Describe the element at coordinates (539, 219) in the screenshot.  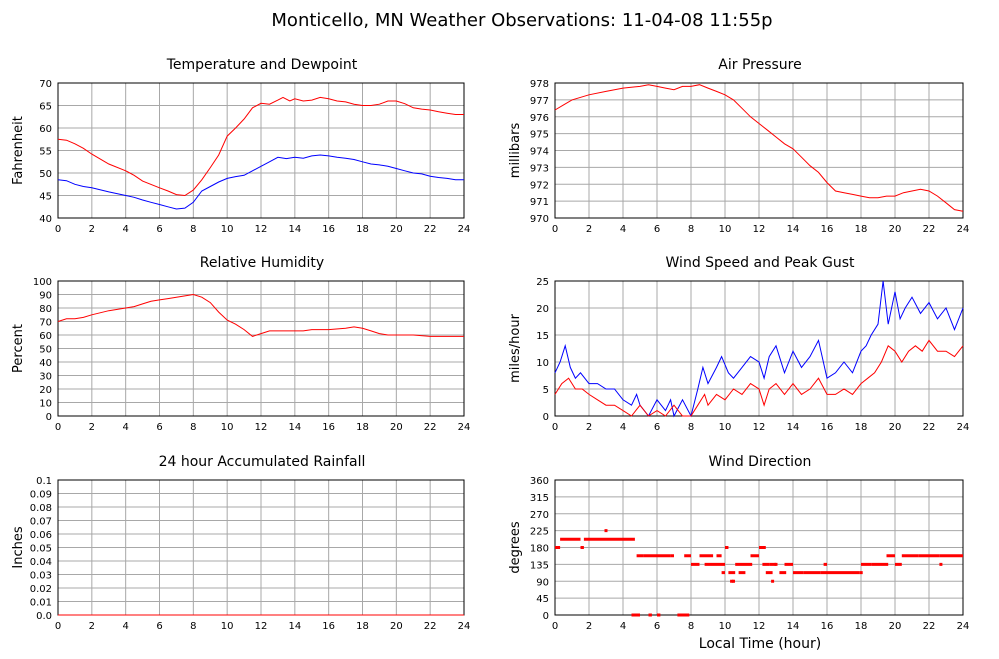
I see `y-tick-label: 970` at that location.